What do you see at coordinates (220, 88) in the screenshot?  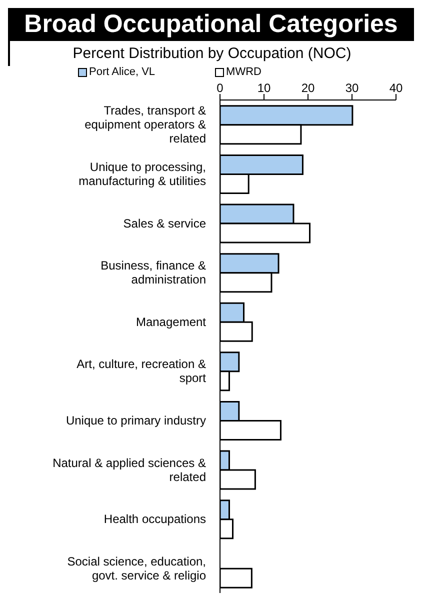 I see `x-tick-label: 0` at bounding box center [220, 88].